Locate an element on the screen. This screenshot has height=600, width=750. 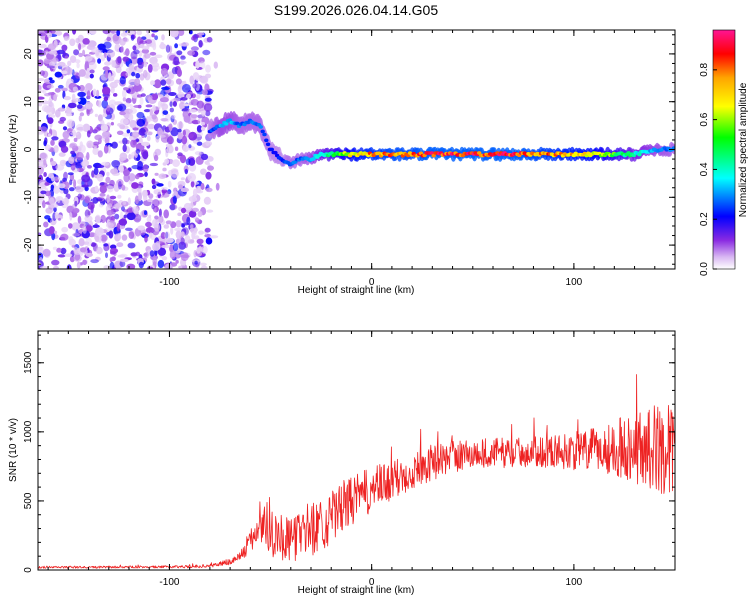
x-tick-label: 0 is located at coordinates (372, 582).